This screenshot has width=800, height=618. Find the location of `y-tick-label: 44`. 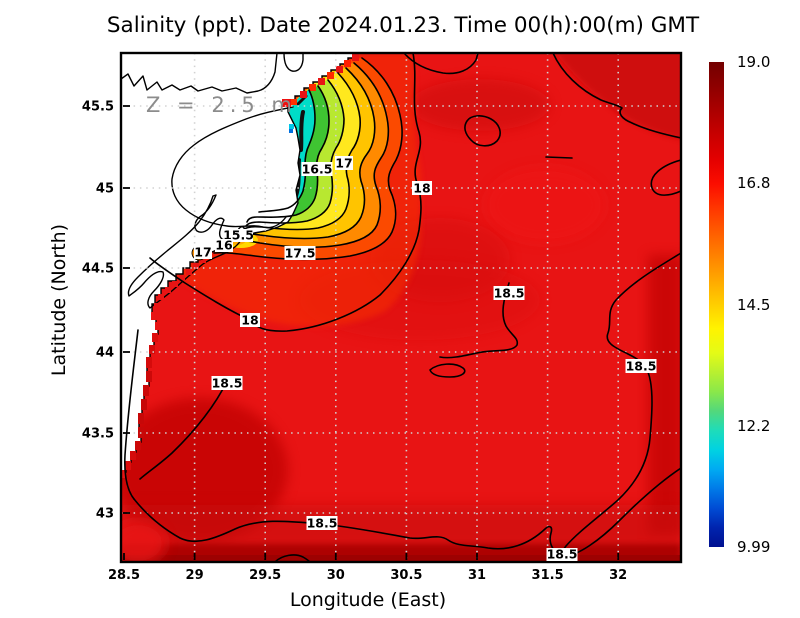

y-tick-label: 44 is located at coordinates (105, 353).